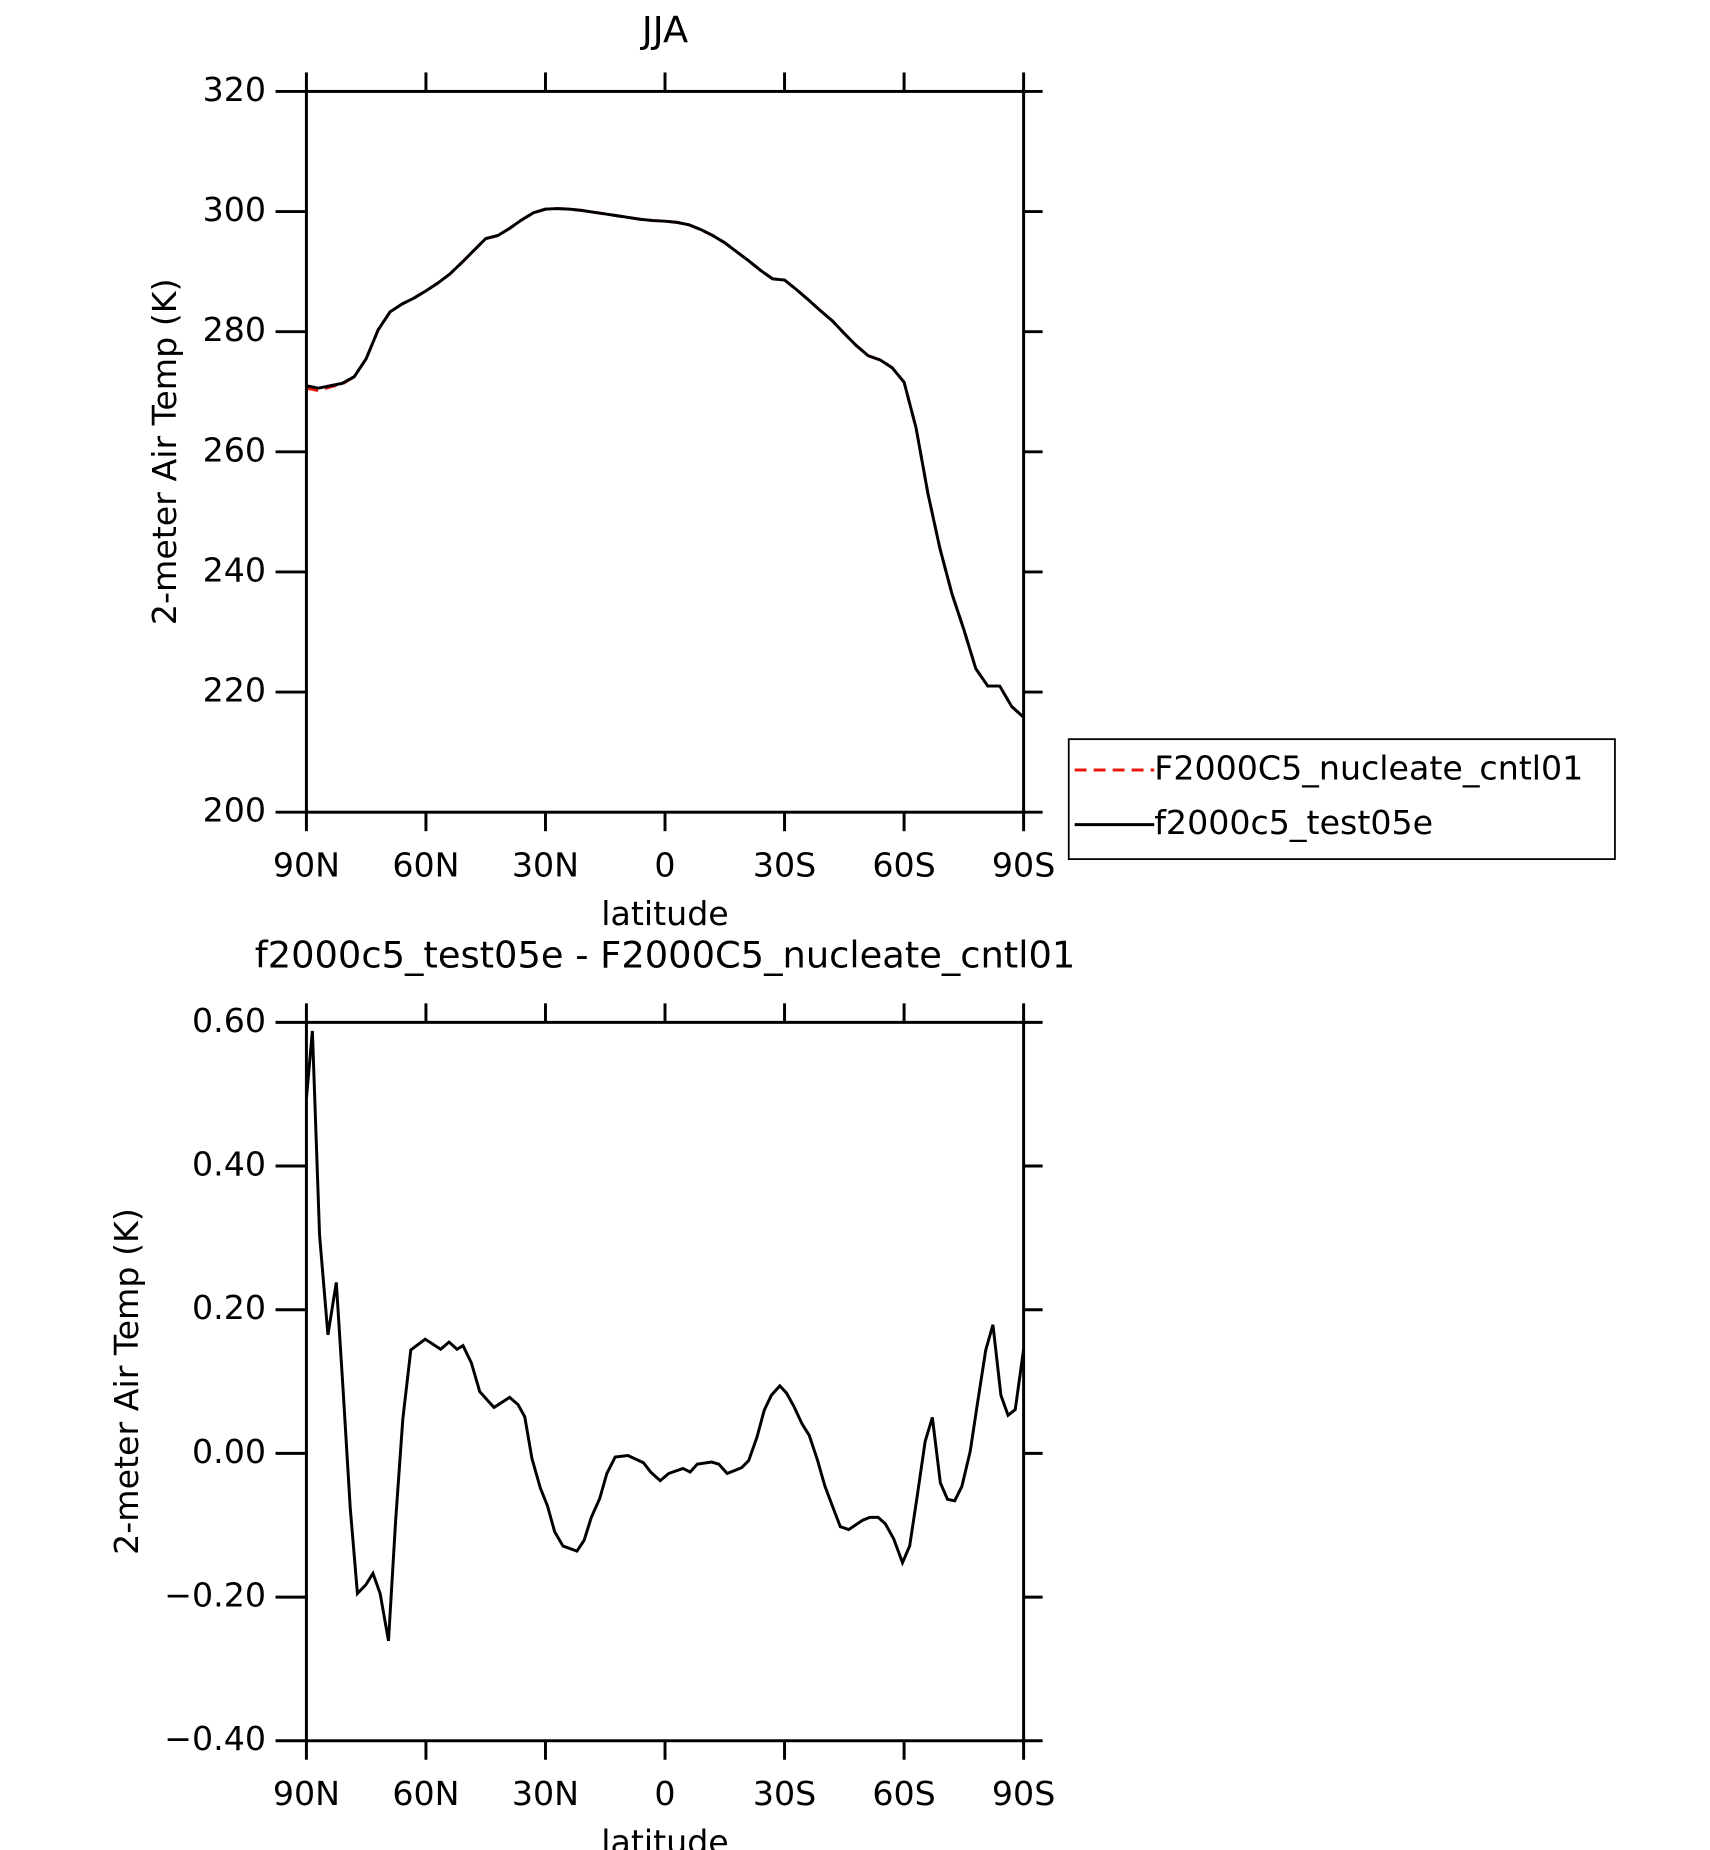 Image resolution: width=1710 pixels, height=1850 pixels. What do you see at coordinates (229, 1451) in the screenshot?
I see `y-tick-label: 0.00` at bounding box center [229, 1451].